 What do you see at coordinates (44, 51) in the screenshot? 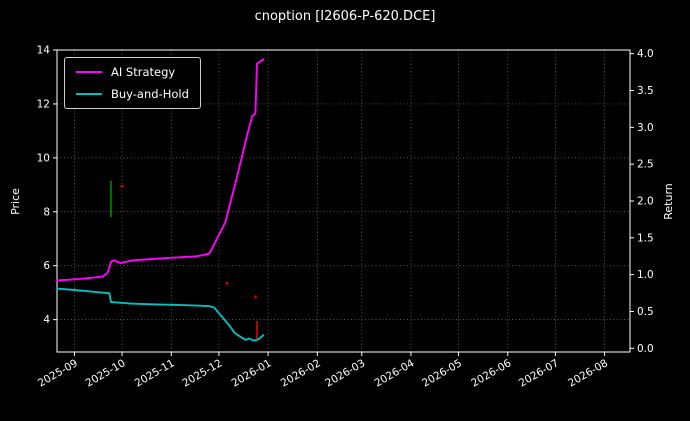
I see `y-tick-label-left: 14` at bounding box center [44, 51].